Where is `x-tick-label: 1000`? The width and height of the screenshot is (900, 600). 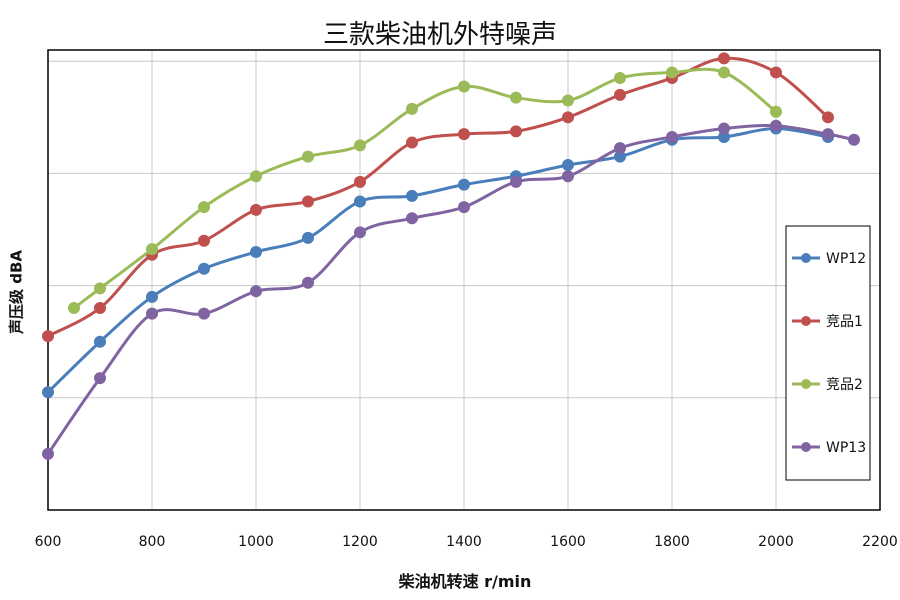
x-tick-label: 1000 is located at coordinates (256, 542).